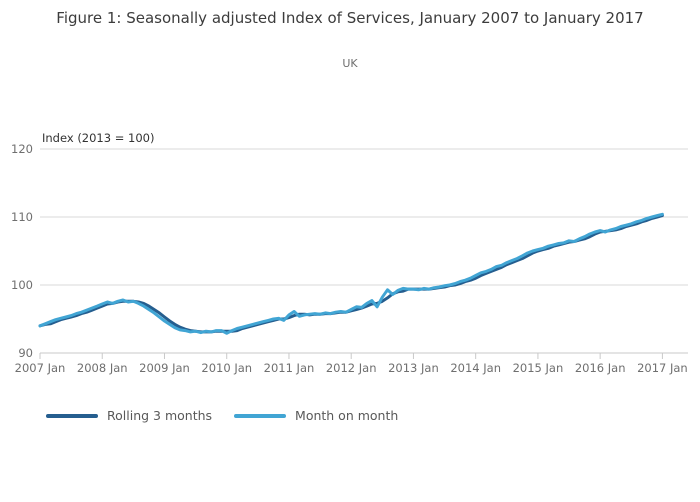  I want to click on x-tick-label: 2015 Jan, so click(538, 368).